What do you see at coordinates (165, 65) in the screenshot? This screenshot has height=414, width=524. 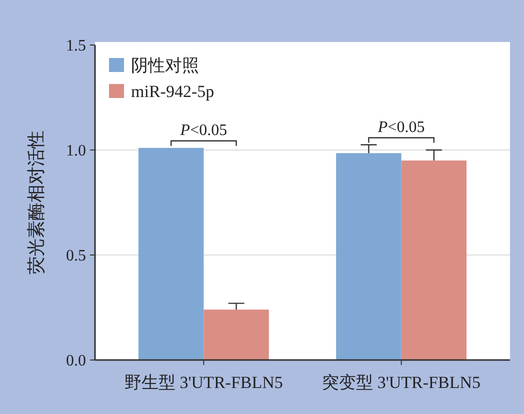 I see `legend-label: 阴性对照` at bounding box center [165, 65].